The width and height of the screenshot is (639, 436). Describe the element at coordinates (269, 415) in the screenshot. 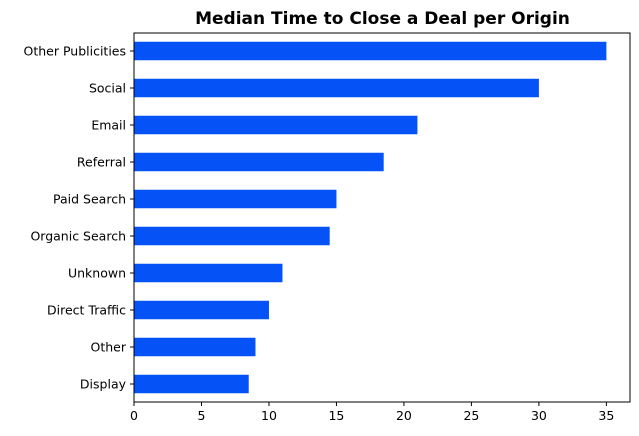

I see `x-tick-label: 10` at that location.